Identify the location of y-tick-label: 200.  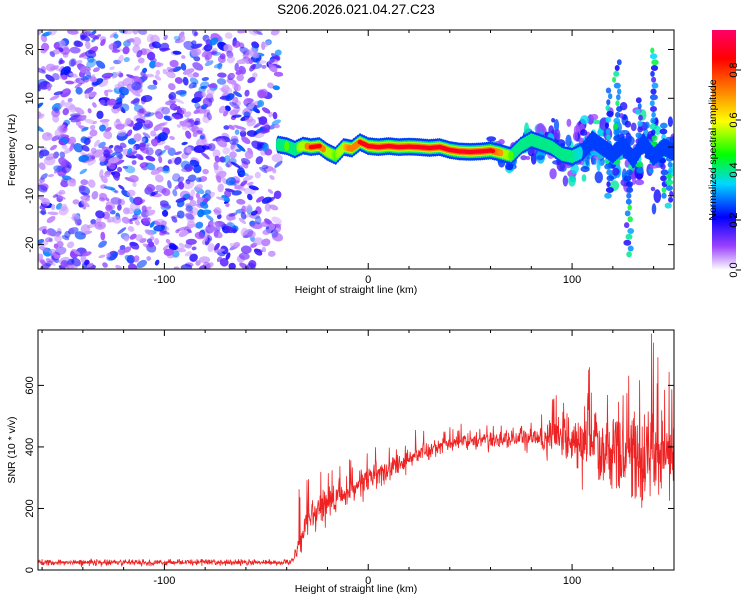
(30, 508).